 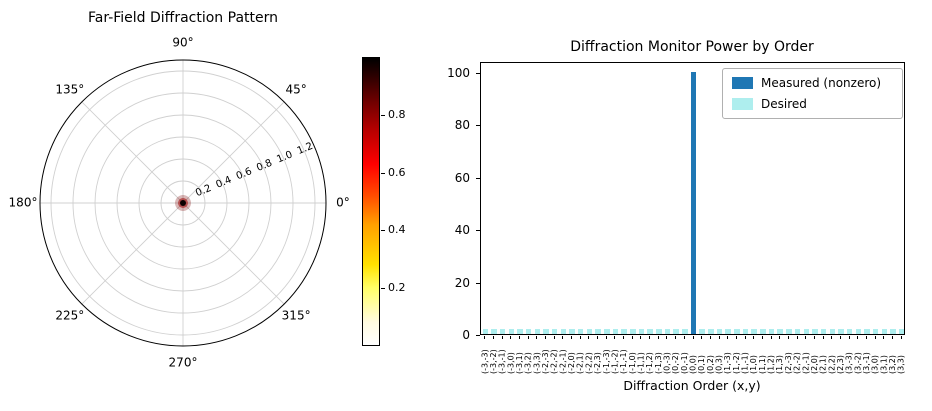 What do you see at coordinates (466, 335) in the screenshot?
I see `y-tick-label: 0` at bounding box center [466, 335].